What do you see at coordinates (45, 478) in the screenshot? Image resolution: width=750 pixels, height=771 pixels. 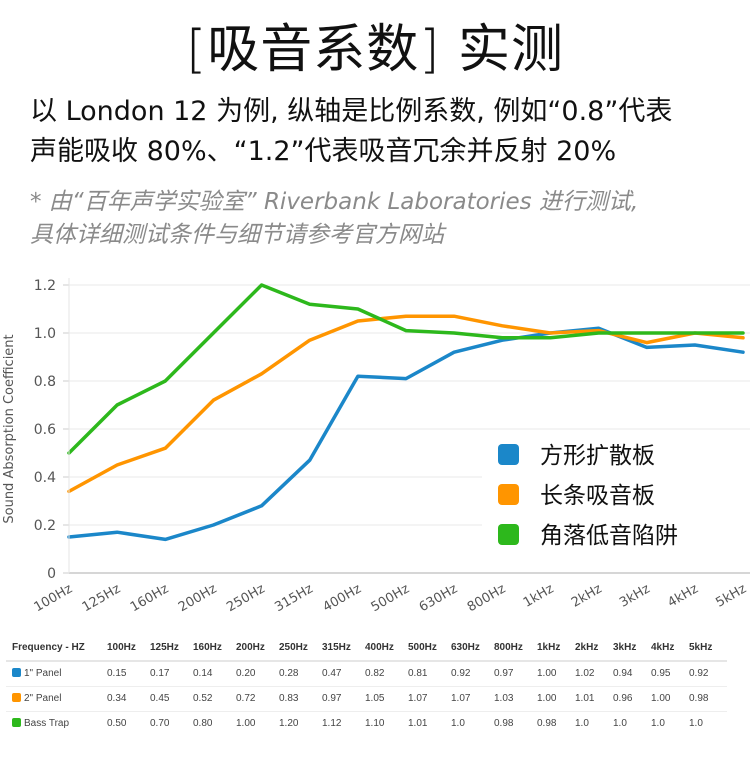 I see `y-tick-label: 0.4` at bounding box center [45, 478].